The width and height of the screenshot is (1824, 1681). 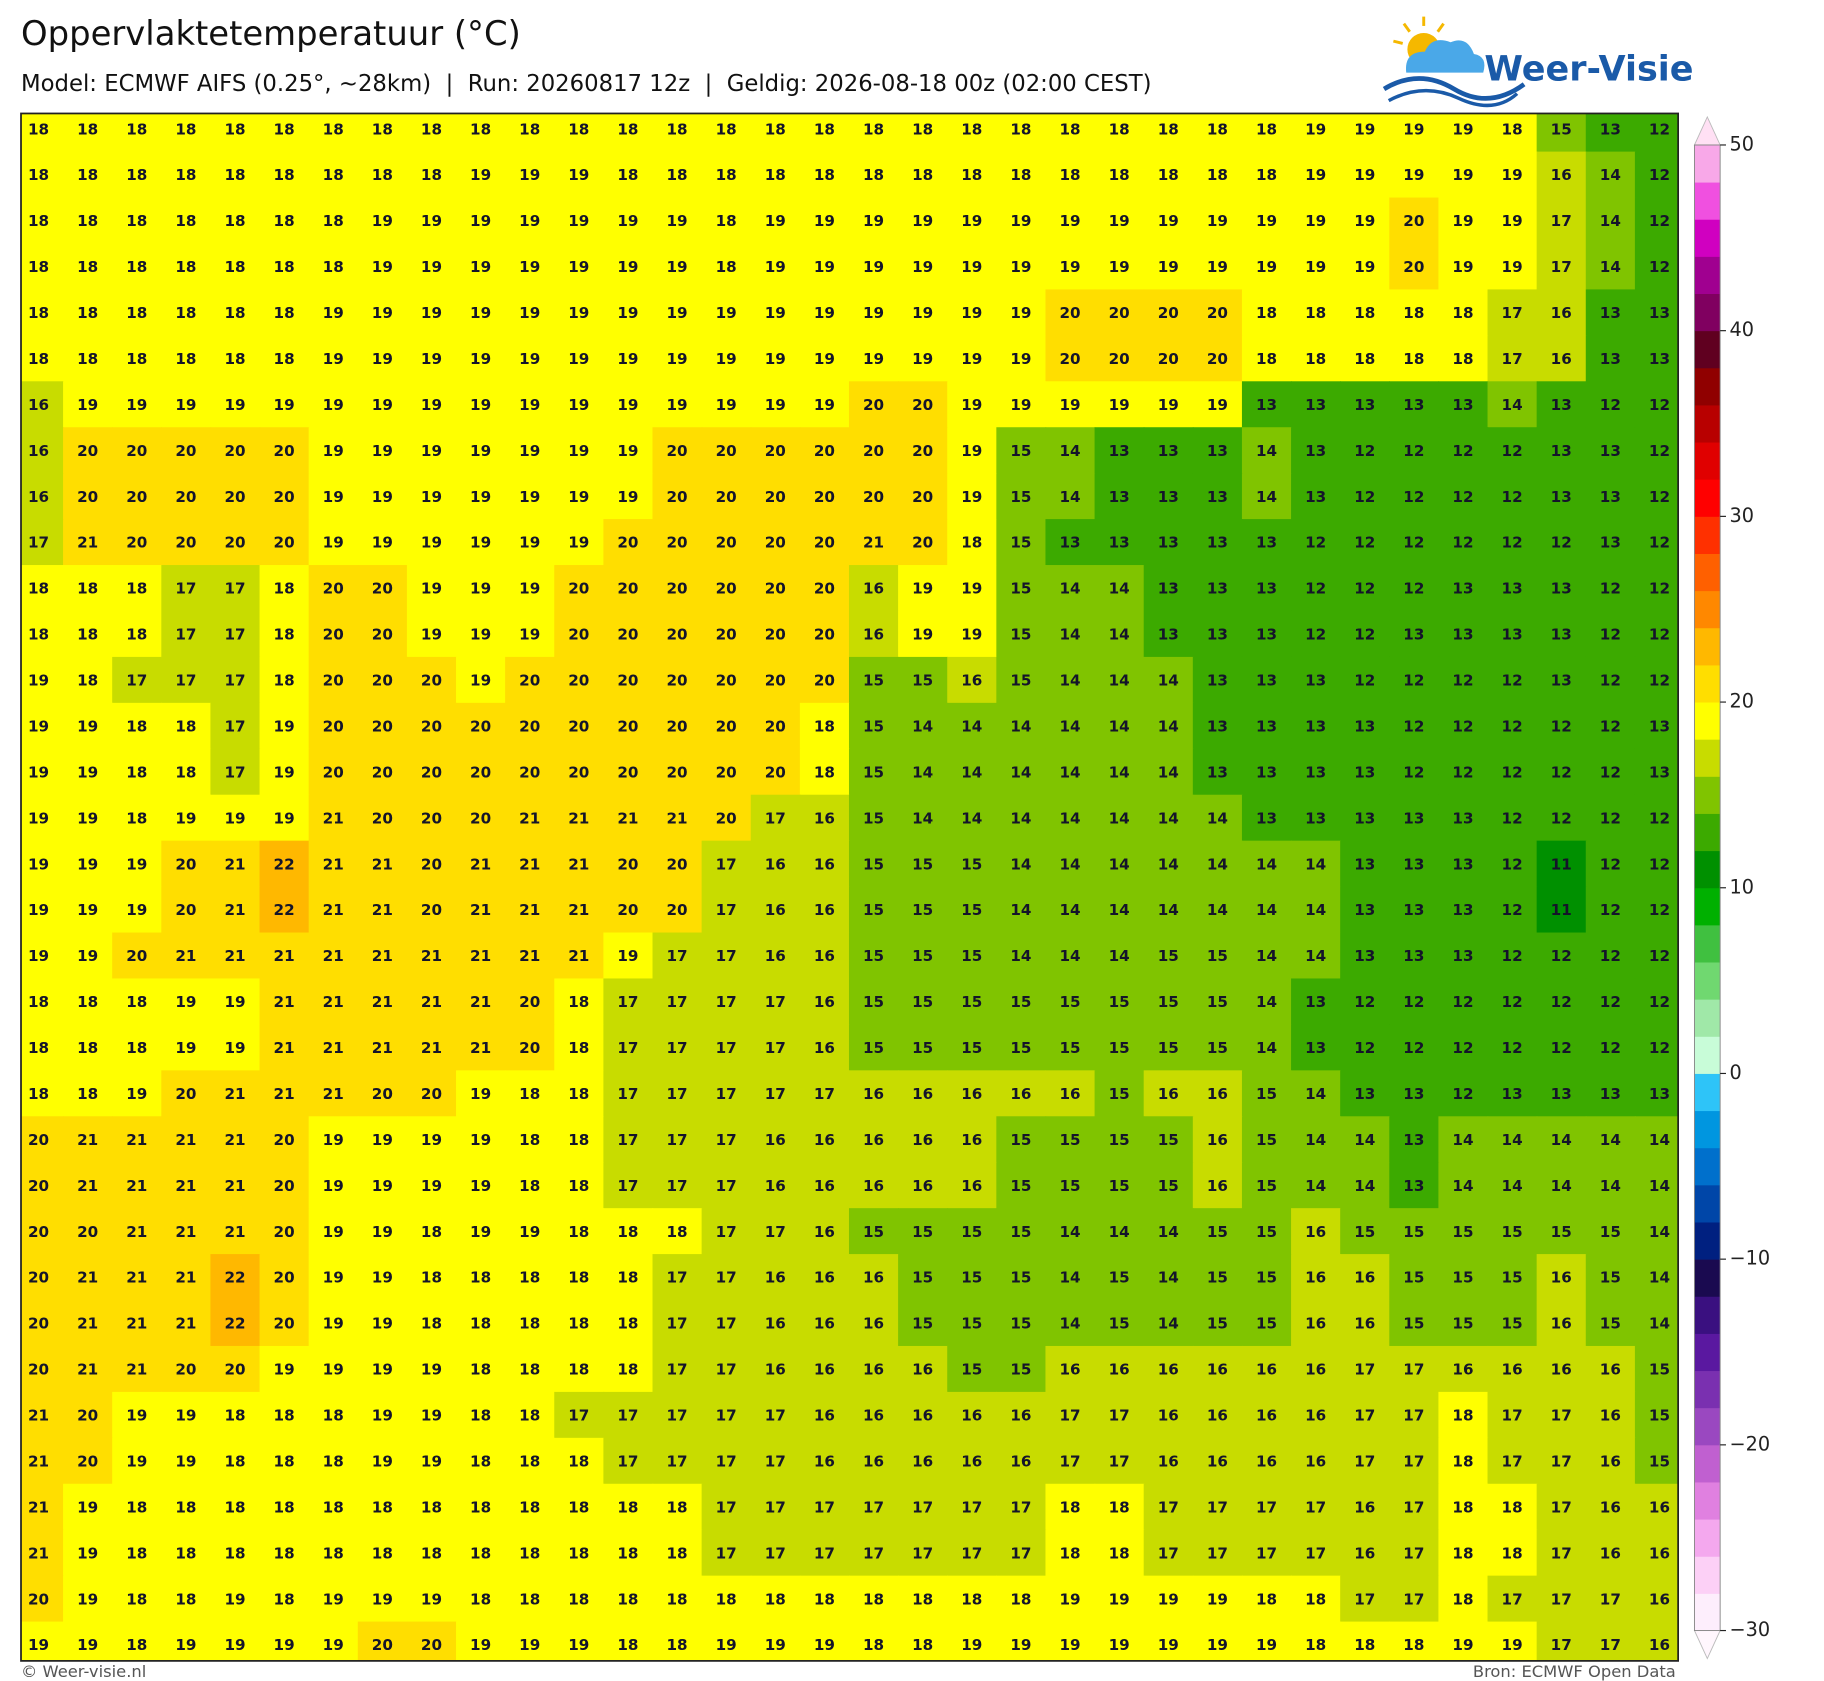 What do you see at coordinates (1707, 1500) in the screenshot?
I see `colorbar-box` at bounding box center [1707, 1500].